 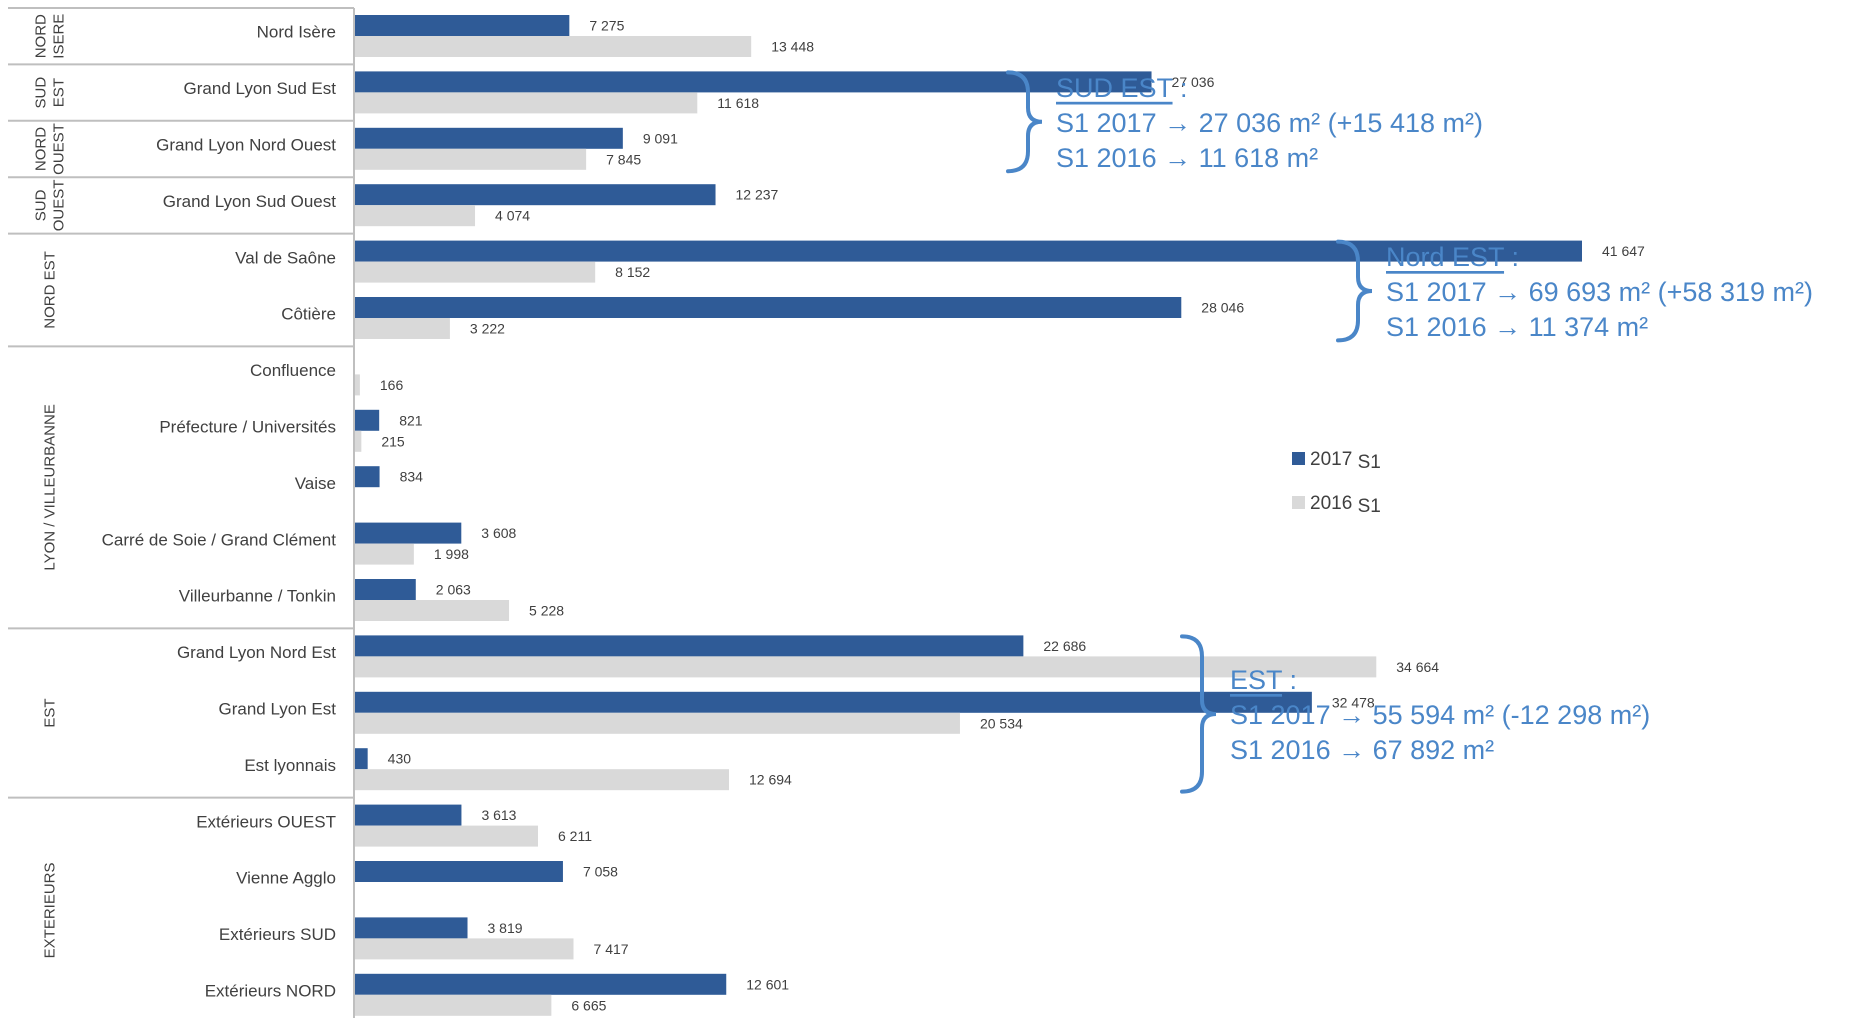 I want to click on annotation-line: S1 2016 → 67 892 m², so click(x=1362, y=750).